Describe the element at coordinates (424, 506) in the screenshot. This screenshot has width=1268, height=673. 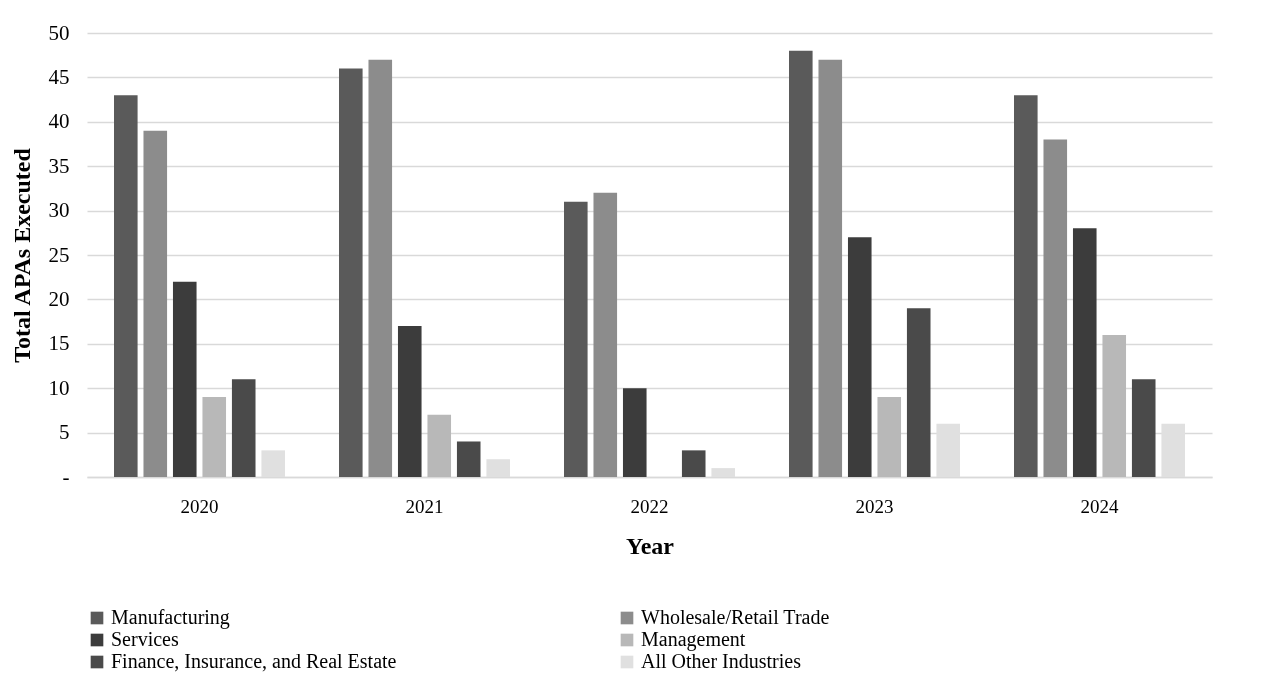
I see `x-tick-label: 2021` at that location.